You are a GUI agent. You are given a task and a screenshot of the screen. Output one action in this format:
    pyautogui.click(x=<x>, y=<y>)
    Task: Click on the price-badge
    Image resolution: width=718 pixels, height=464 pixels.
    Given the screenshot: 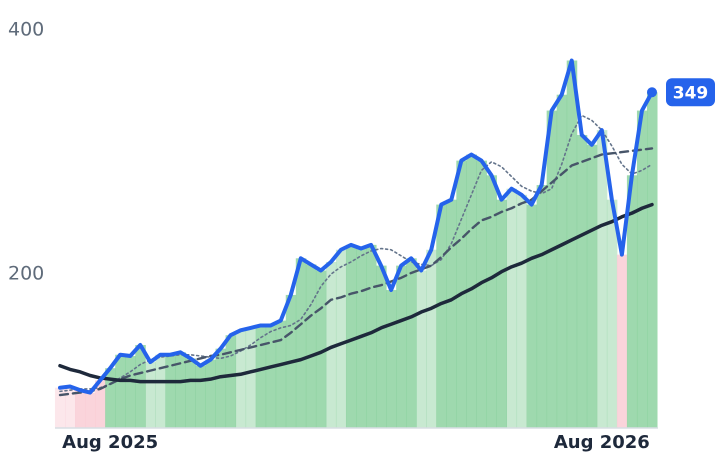 What is the action you would take?
    pyautogui.click(x=690, y=92)
    